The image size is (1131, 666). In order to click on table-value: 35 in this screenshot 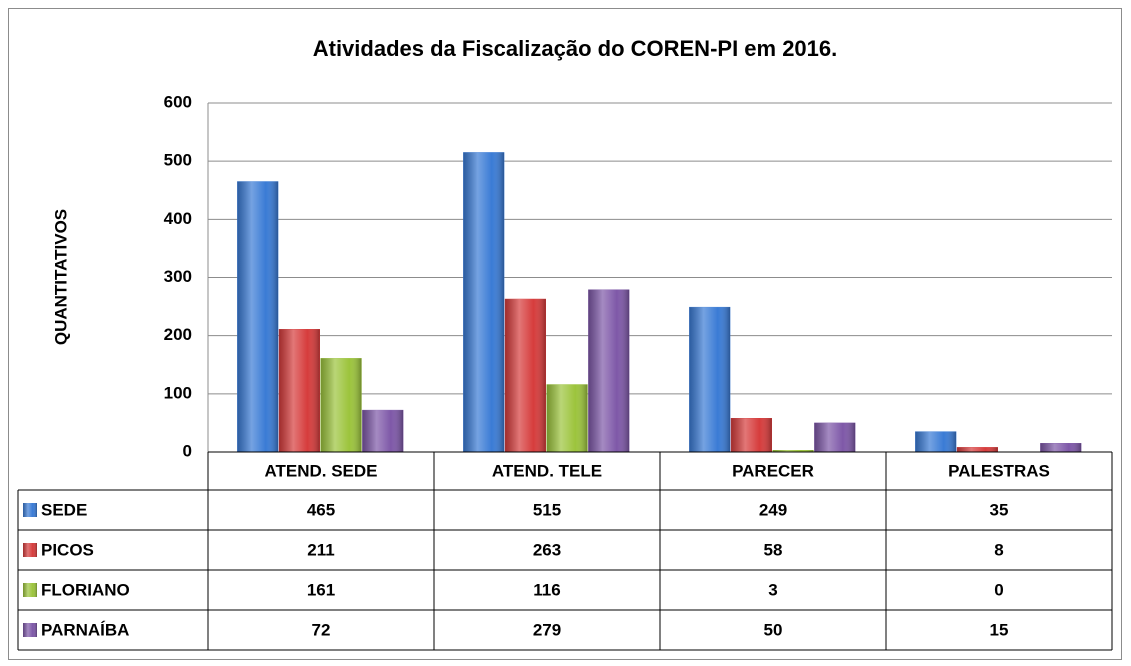, I will do `click(999, 509)`.